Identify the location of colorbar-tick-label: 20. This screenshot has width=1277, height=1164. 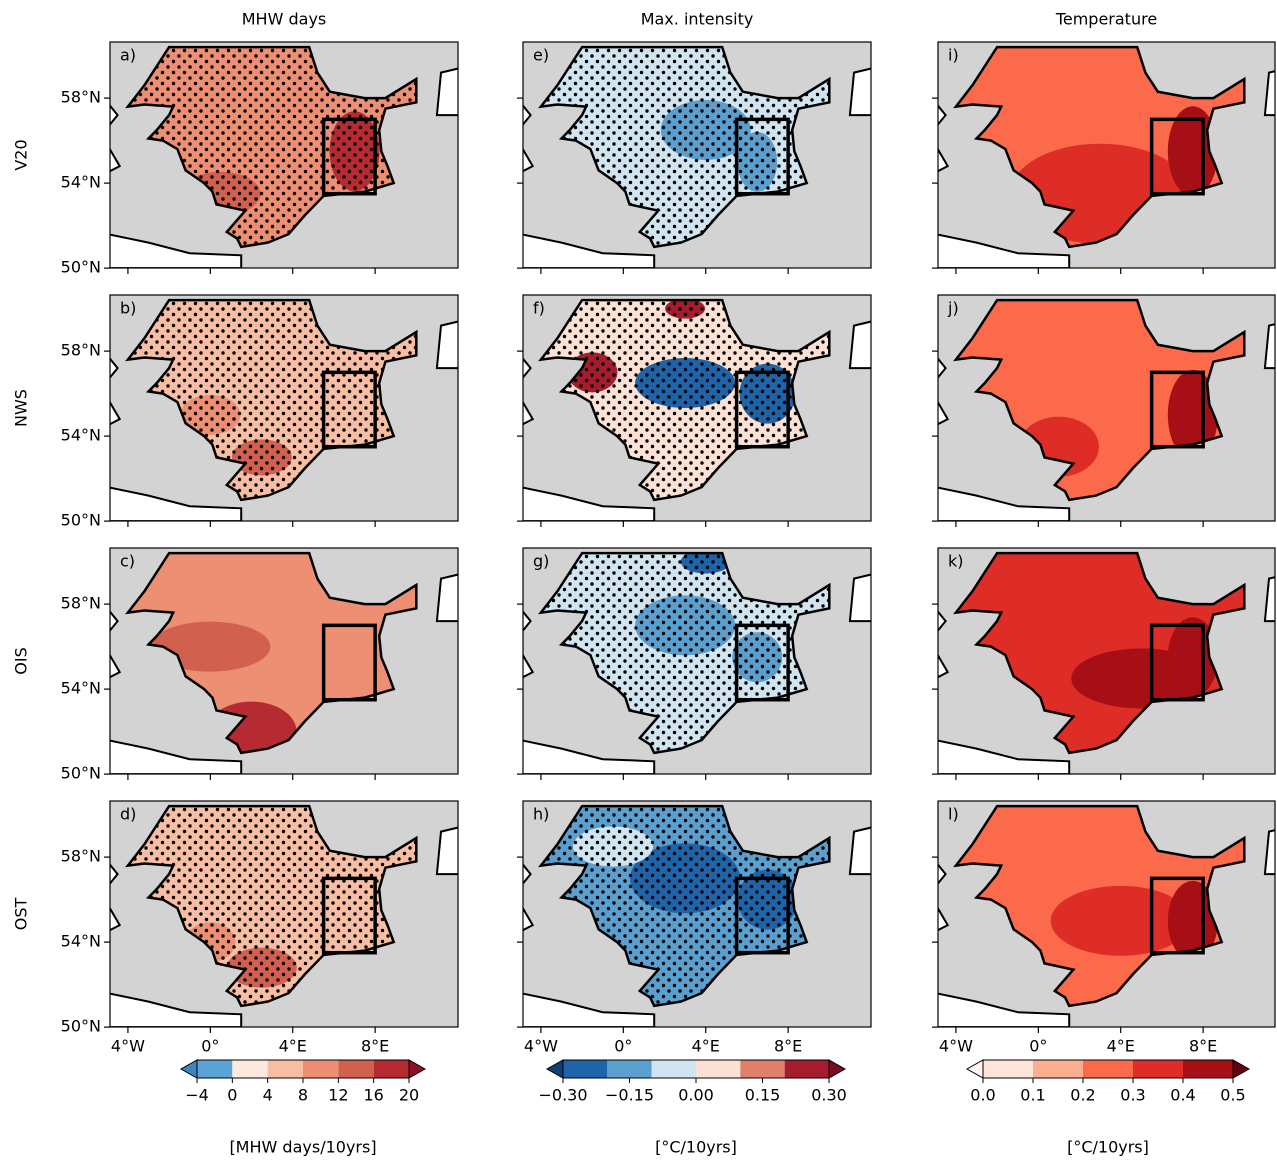
(409, 1095).